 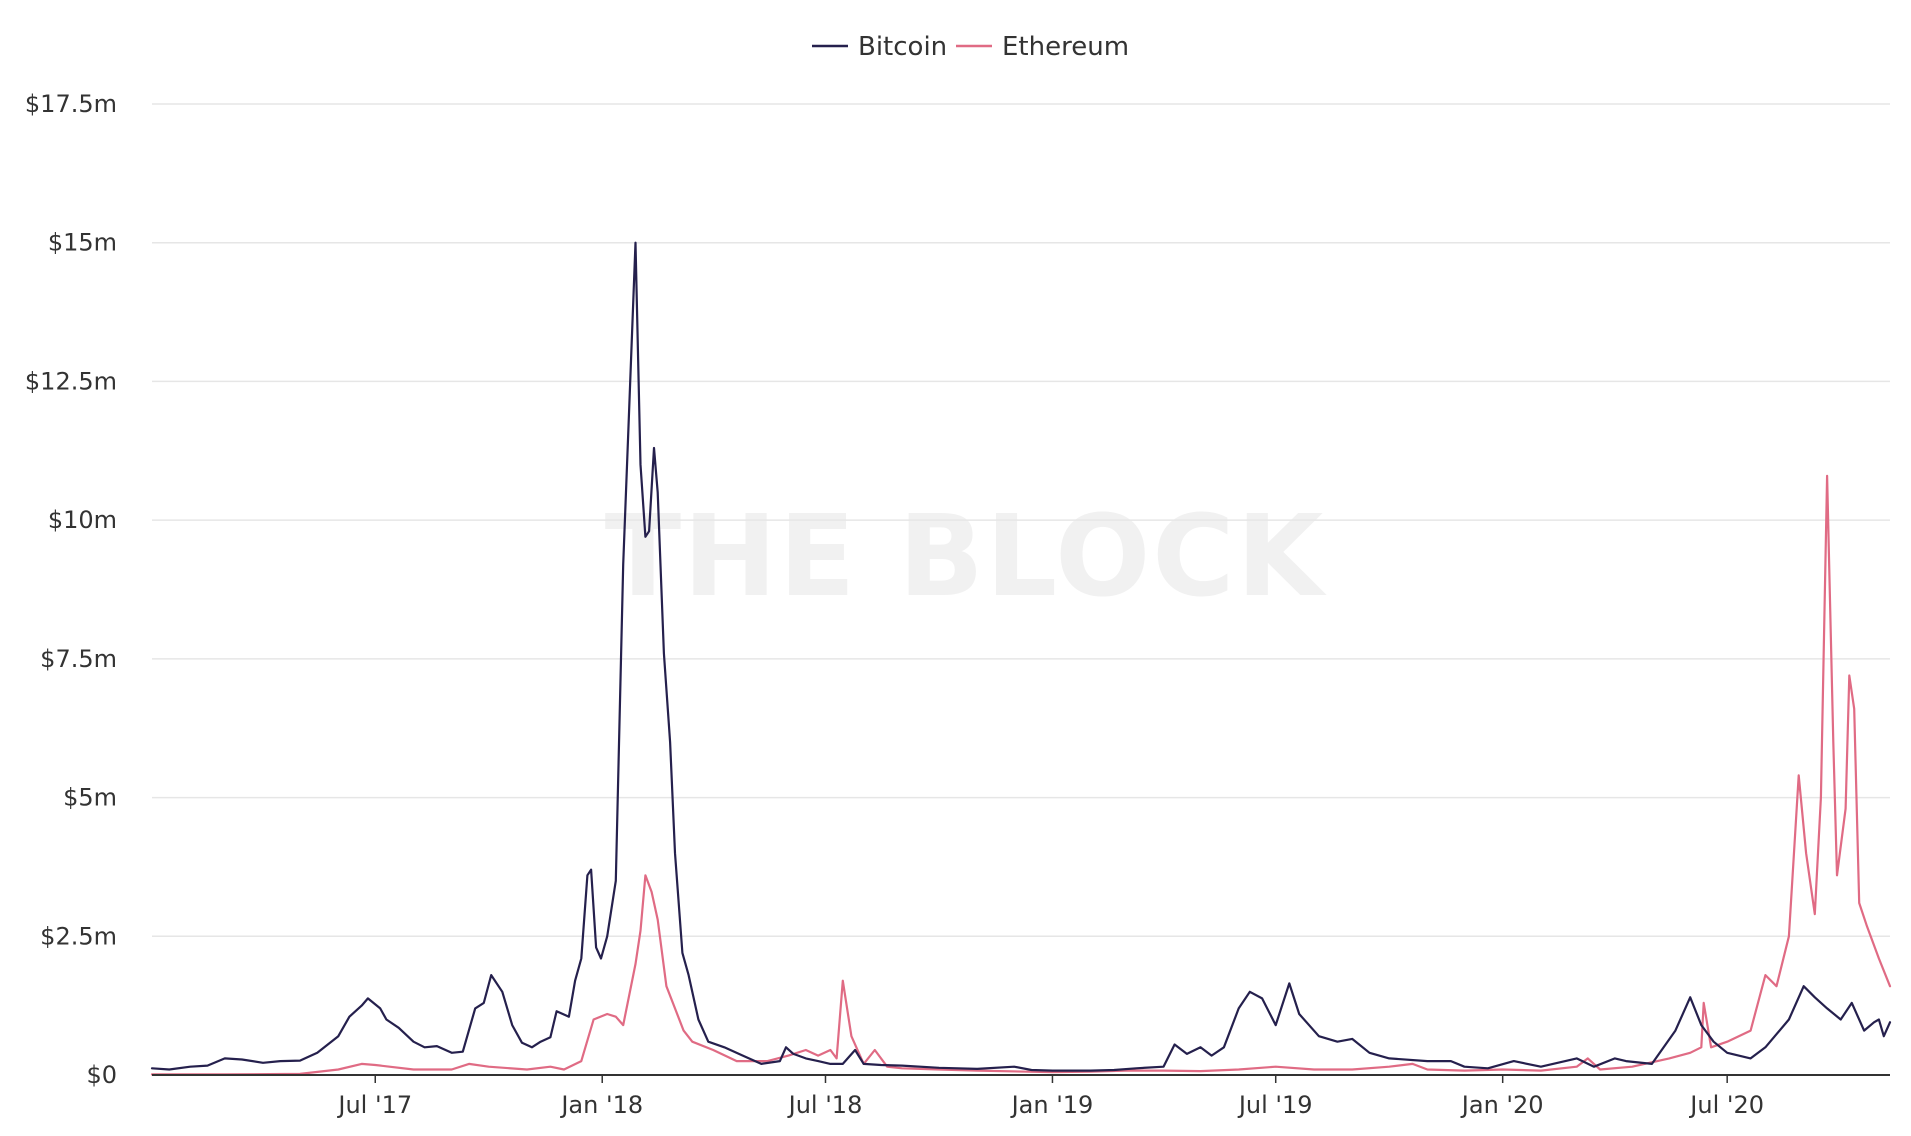 What do you see at coordinates (90, 798) in the screenshot?
I see `y-tick-label: $5m` at bounding box center [90, 798].